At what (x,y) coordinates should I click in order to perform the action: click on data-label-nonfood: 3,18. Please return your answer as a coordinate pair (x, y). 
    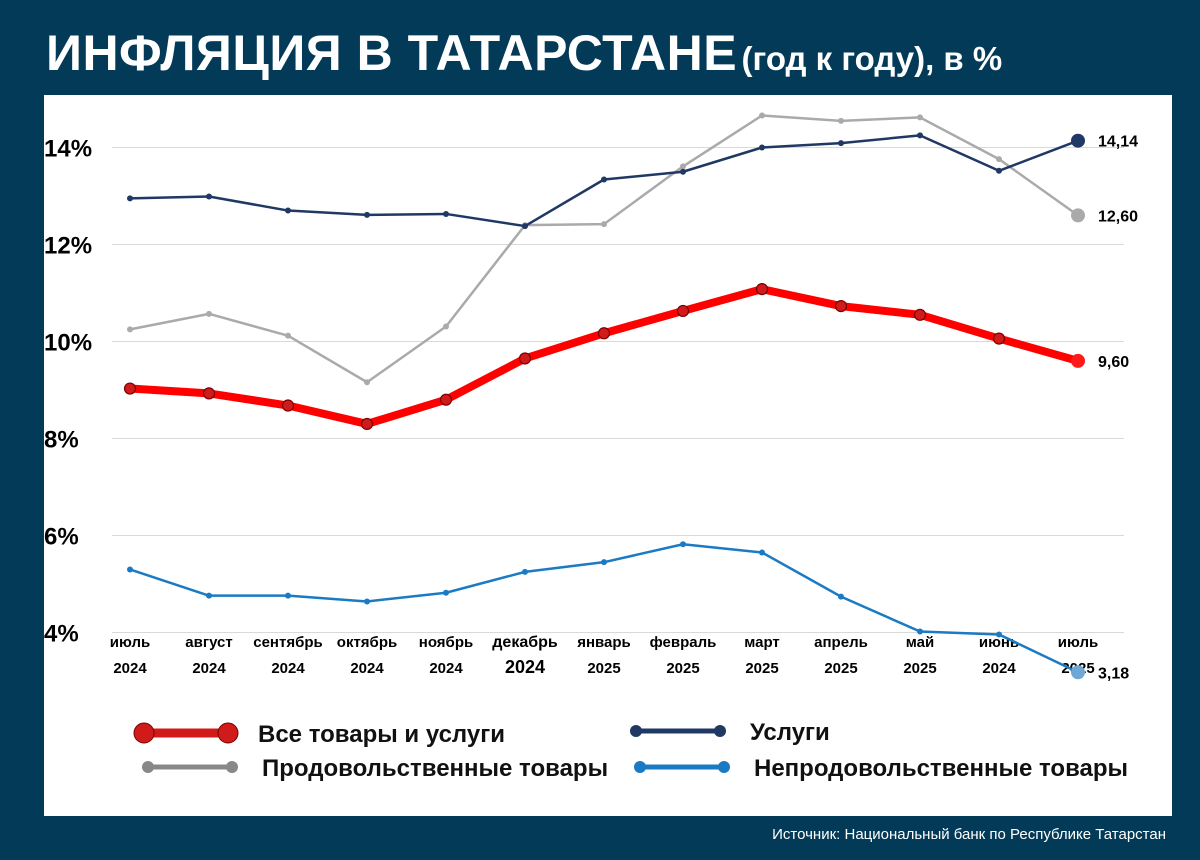
    Looking at the image, I should click on (1113, 673).